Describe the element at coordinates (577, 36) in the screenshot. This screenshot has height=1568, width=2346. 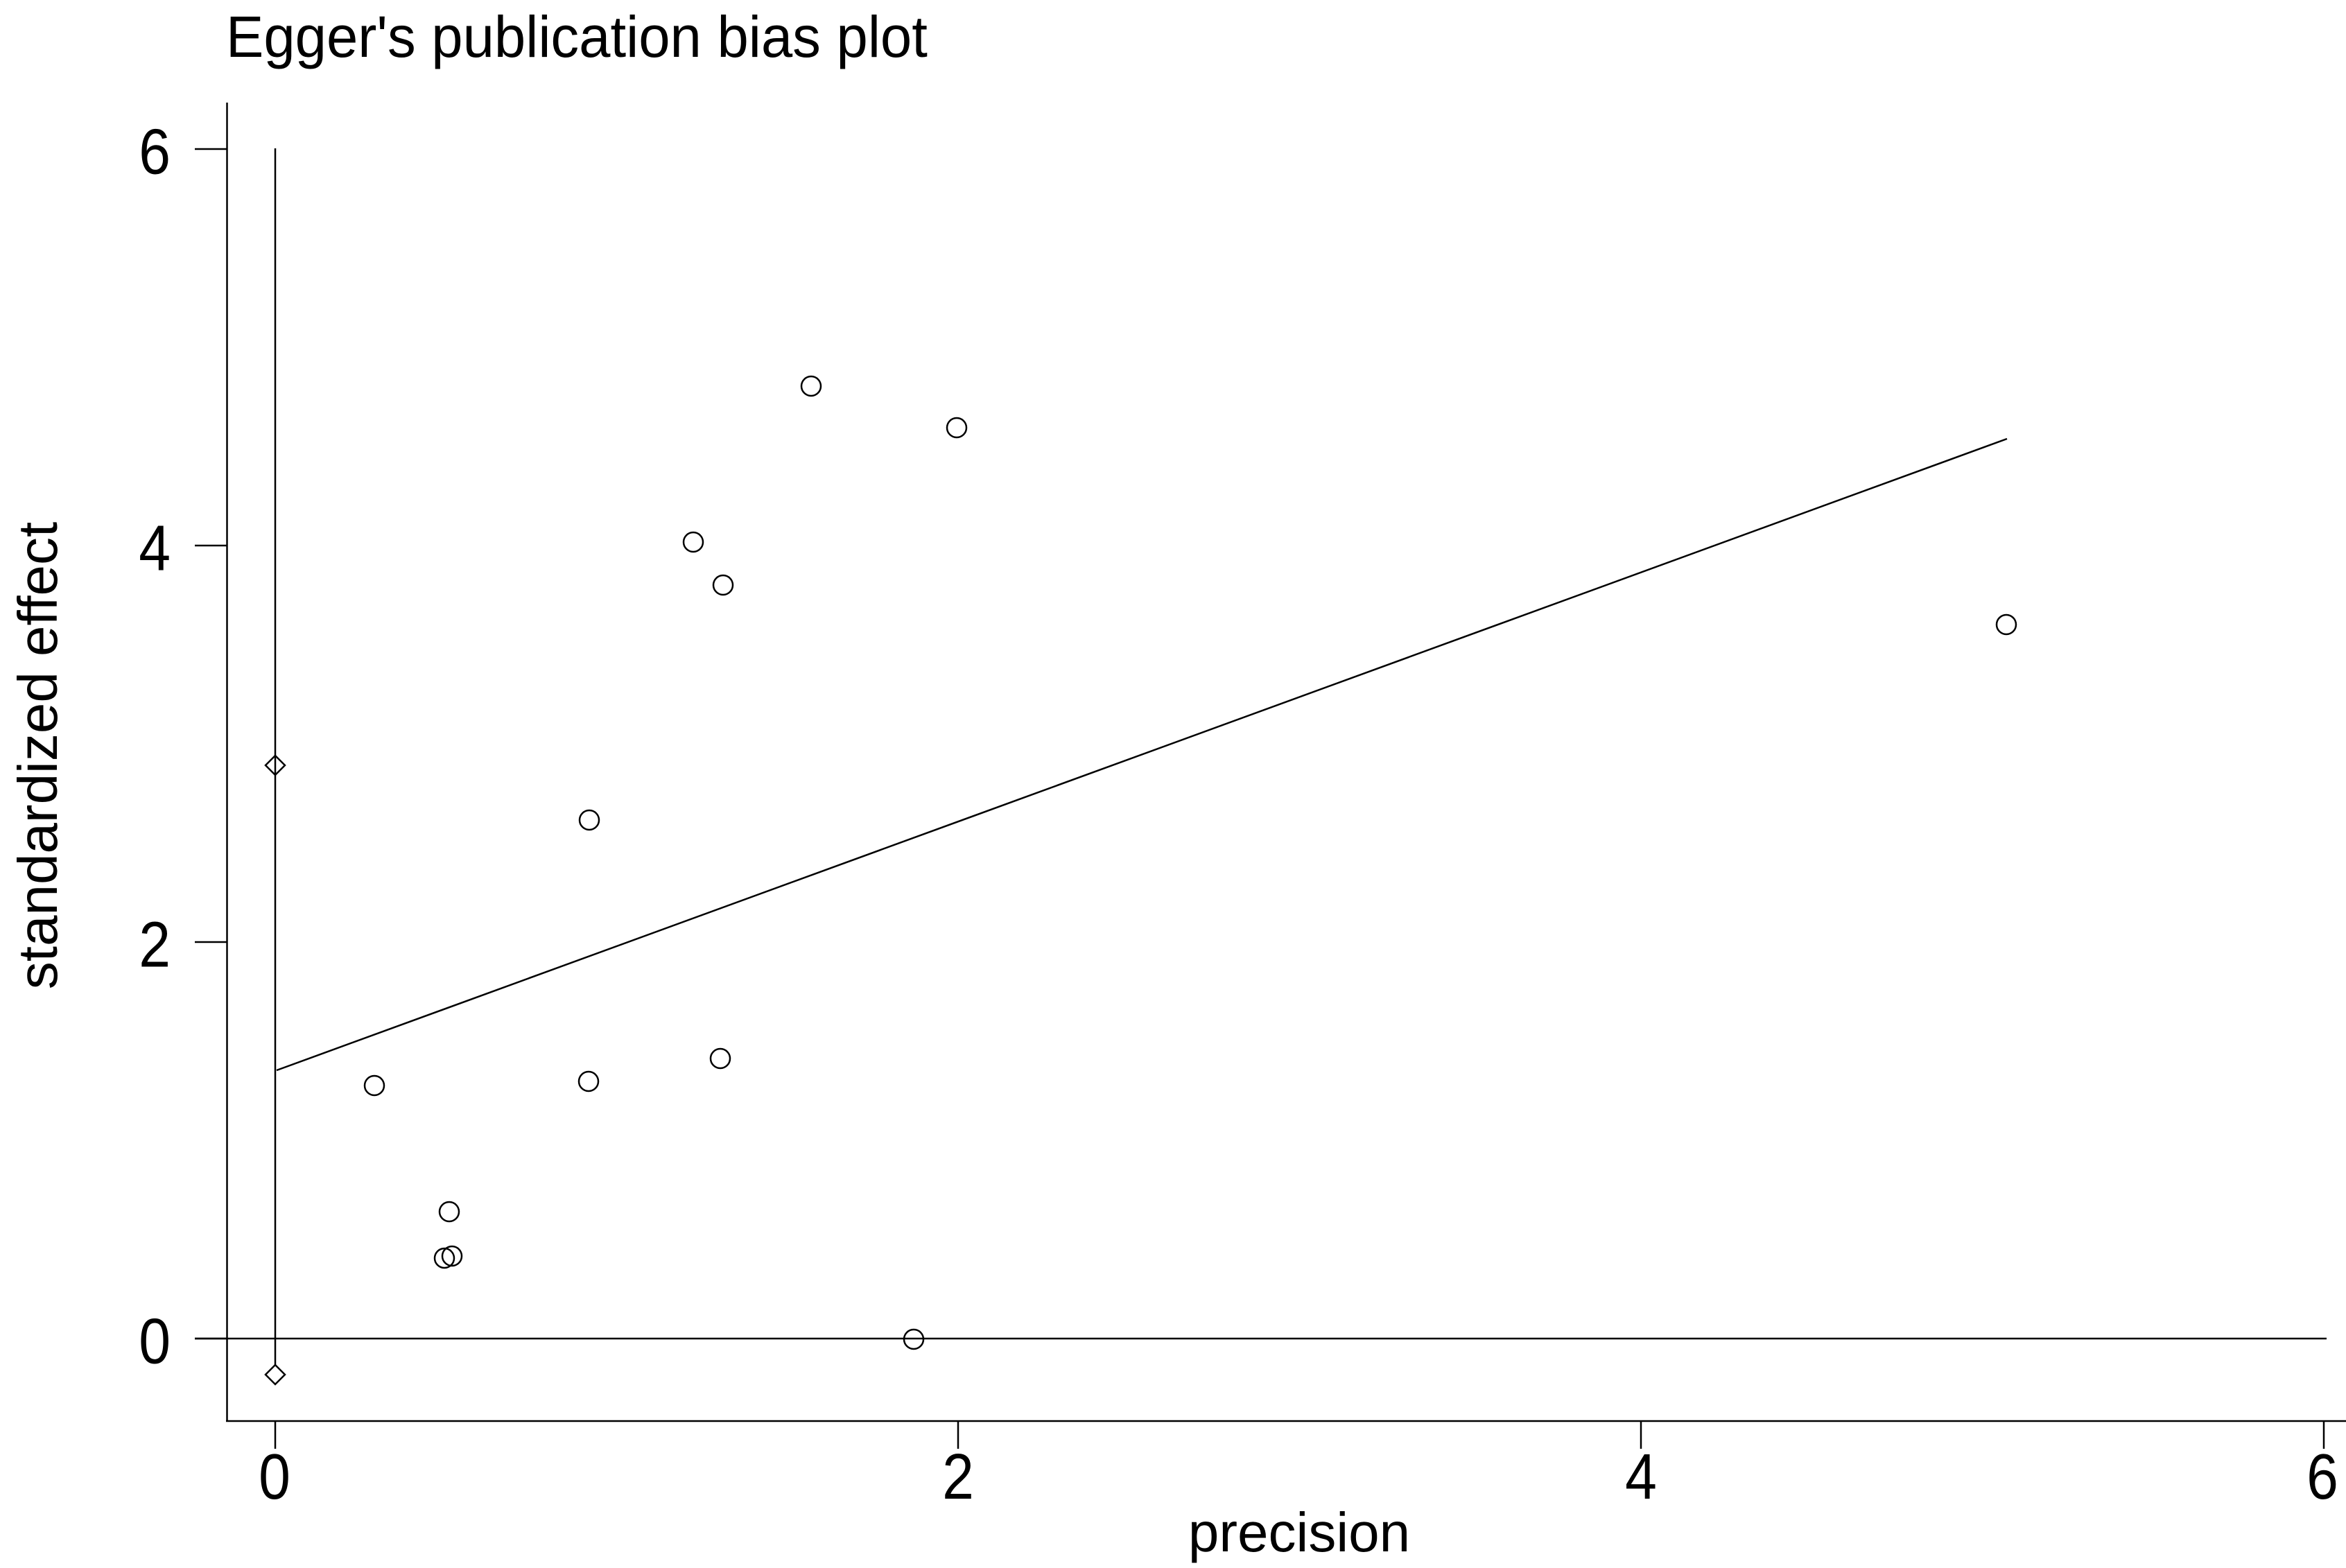
I see `svg-text: Egger's publication bias plot` at that location.